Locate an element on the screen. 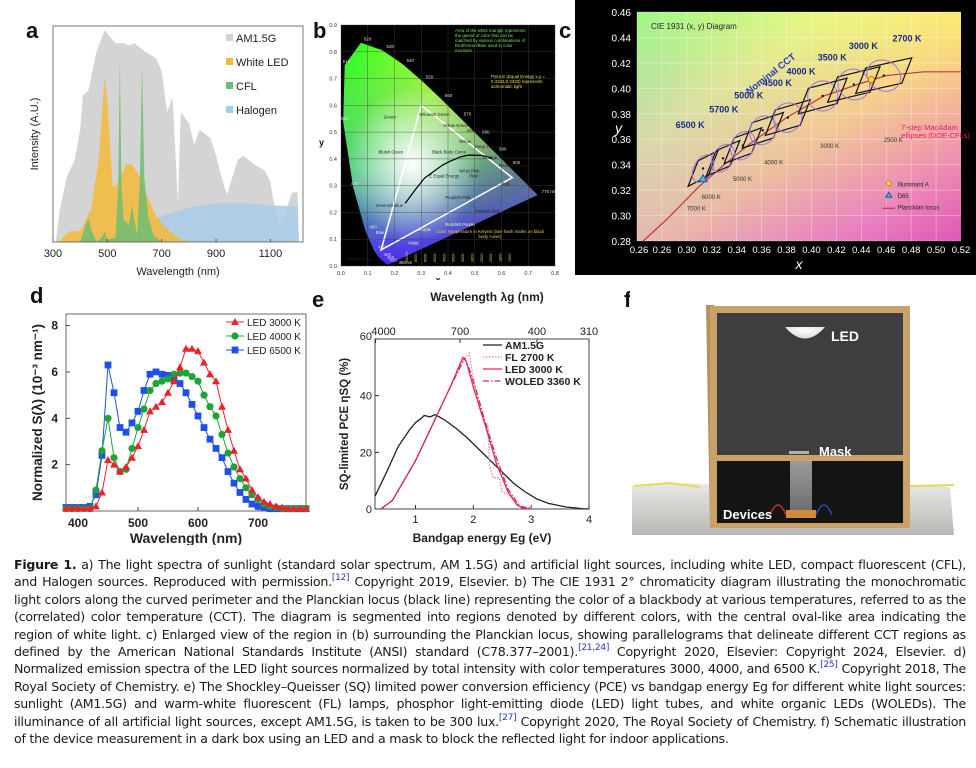 The height and width of the screenshot is (768, 976). legend-label: Halogen is located at coordinates (256, 111).